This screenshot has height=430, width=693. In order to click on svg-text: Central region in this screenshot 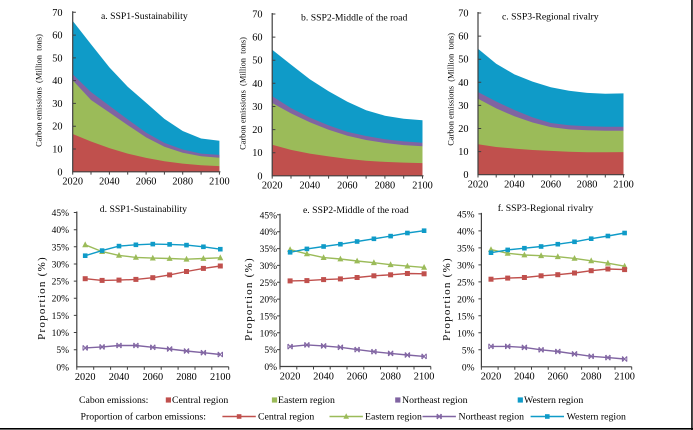, I will do `click(286, 417)`.